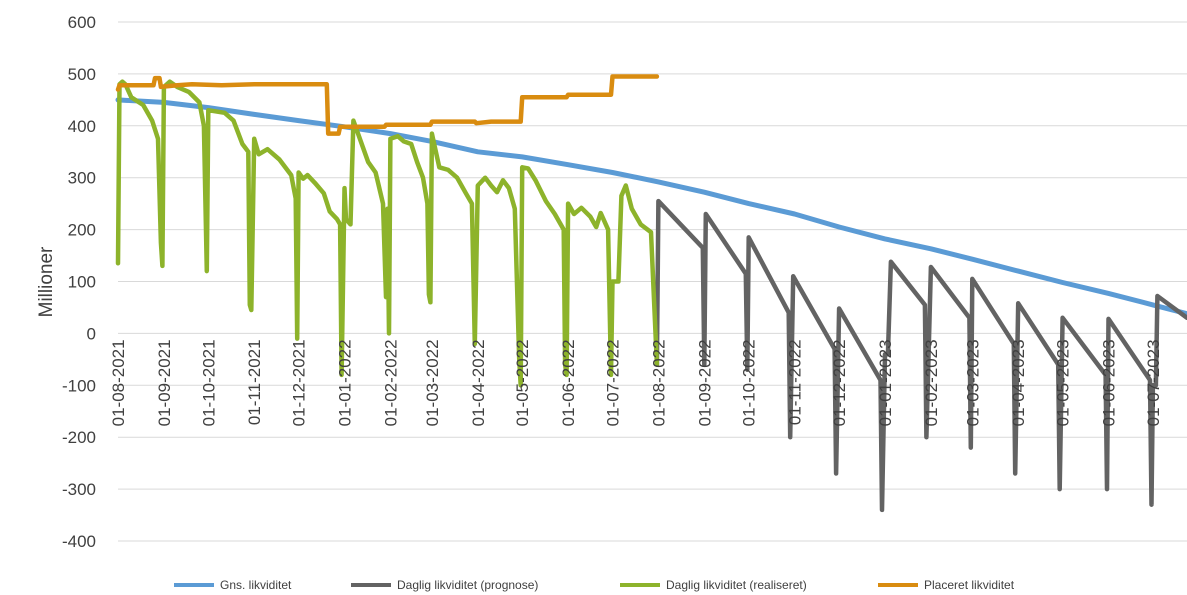  I want to click on x-tick-label: 01-12-2022, so click(839, 382).